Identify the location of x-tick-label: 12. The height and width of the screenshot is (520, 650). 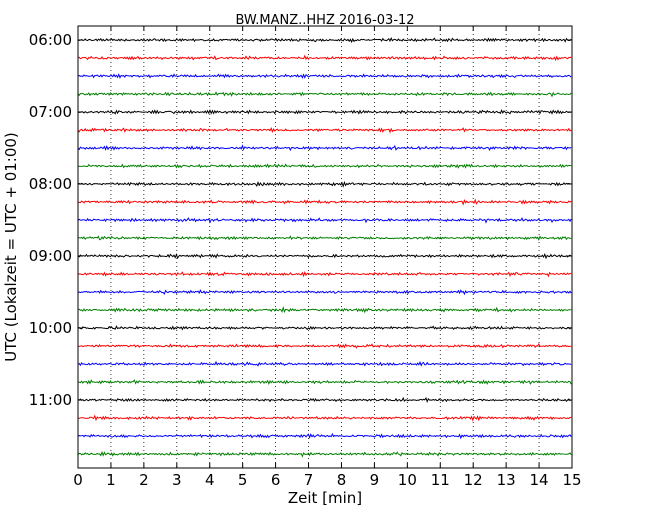
(473, 480).